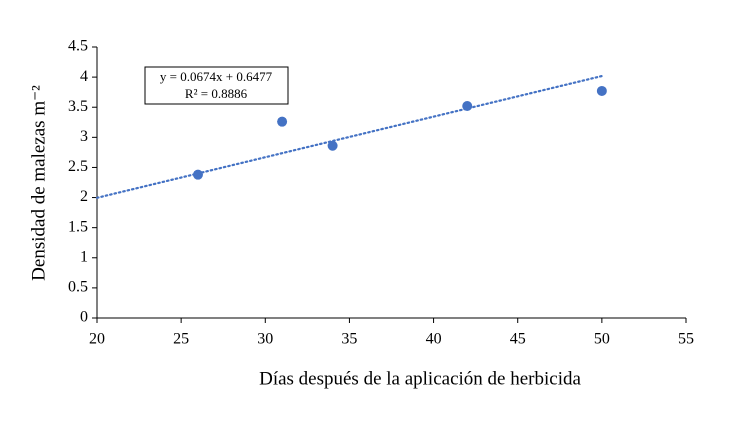 The width and height of the screenshot is (731, 427). Describe the element at coordinates (78, 287) in the screenshot. I see `y-tick-label: 0.5` at that location.